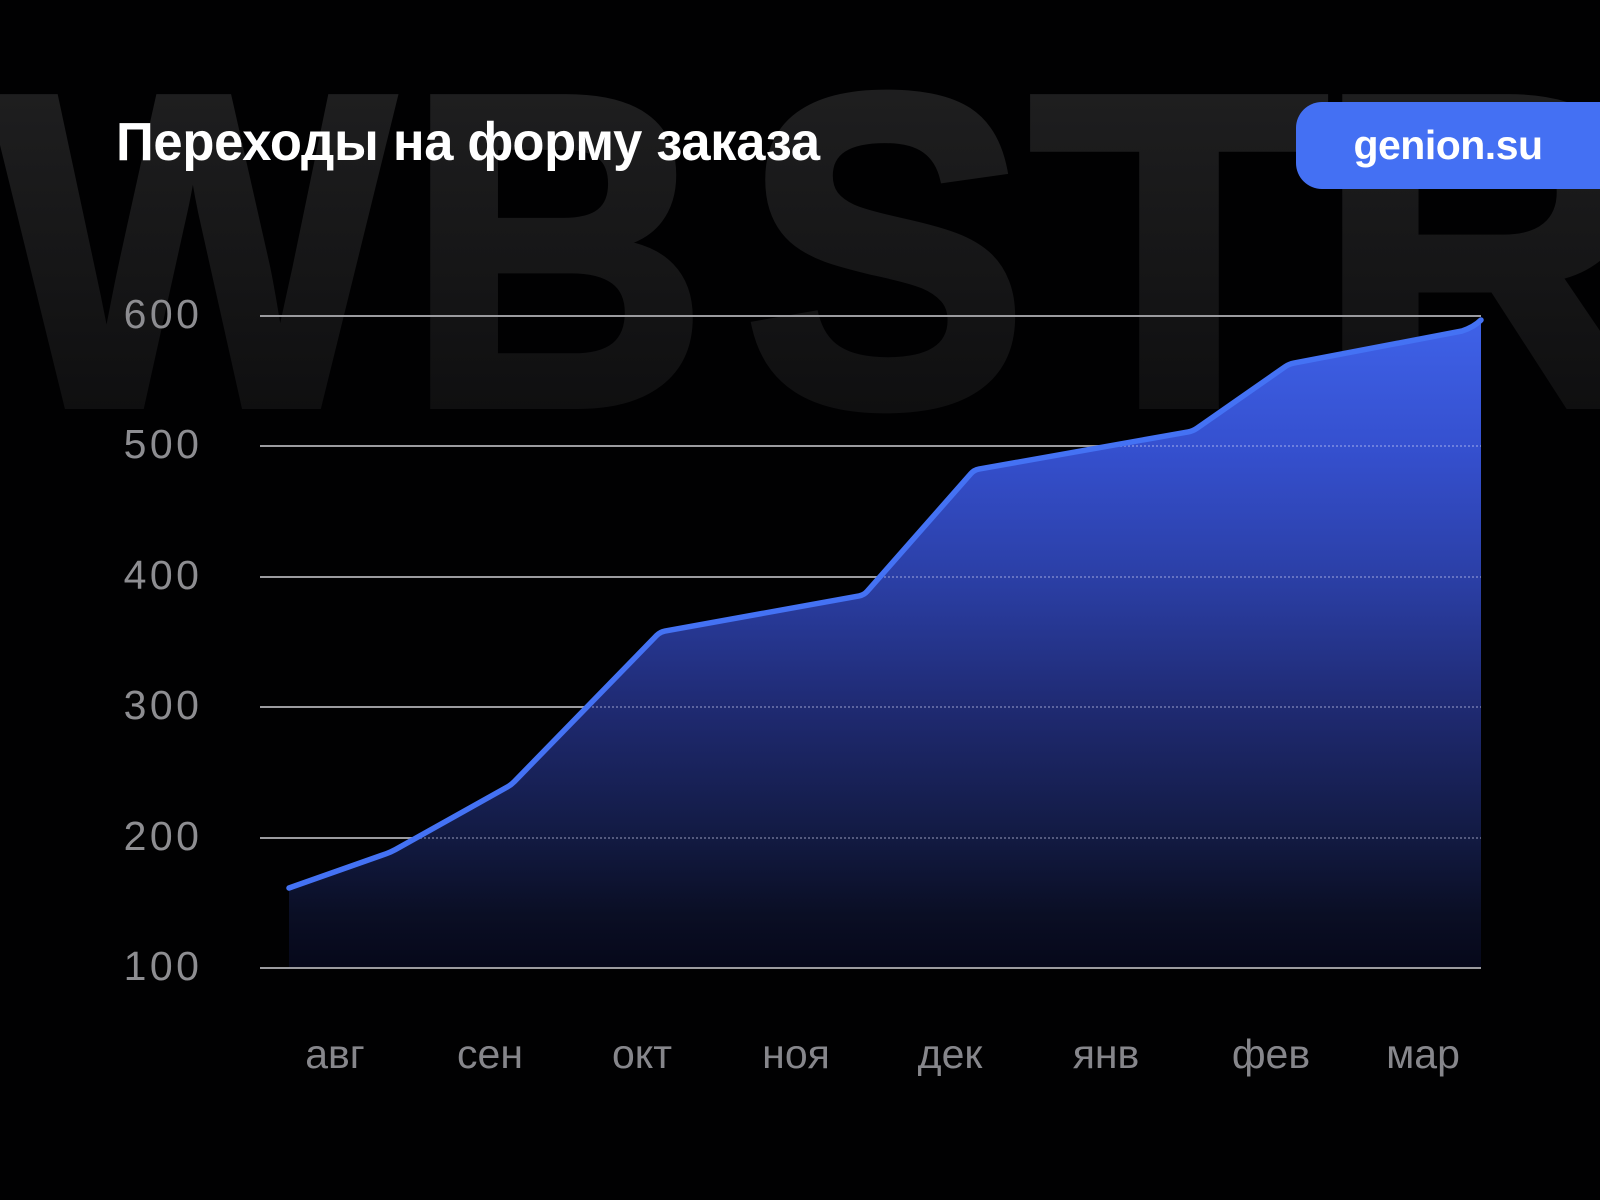 The height and width of the screenshot is (1200, 1600). Describe the element at coordinates (1423, 1054) in the screenshot. I see `svg-text: мар` at that location.